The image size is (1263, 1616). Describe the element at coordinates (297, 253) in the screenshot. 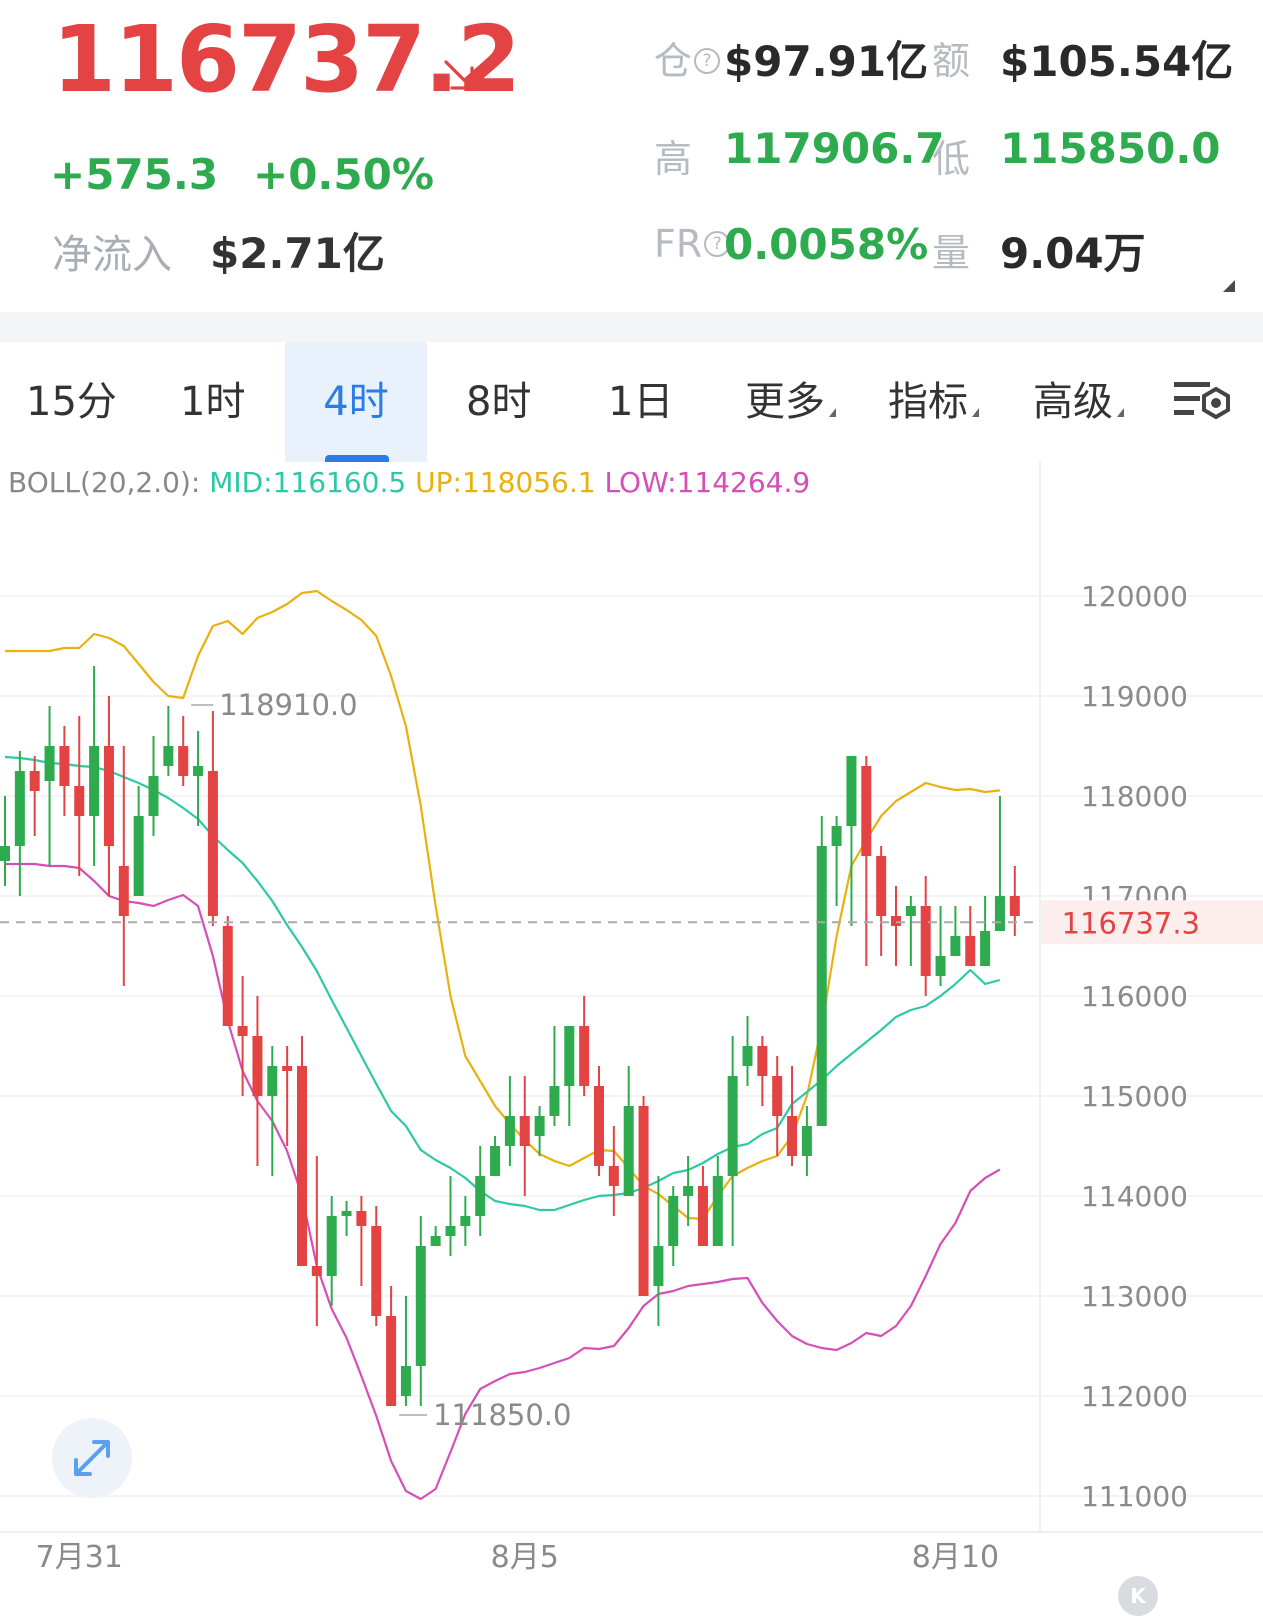

I see `net-inflow-value: $2.71亿` at that location.